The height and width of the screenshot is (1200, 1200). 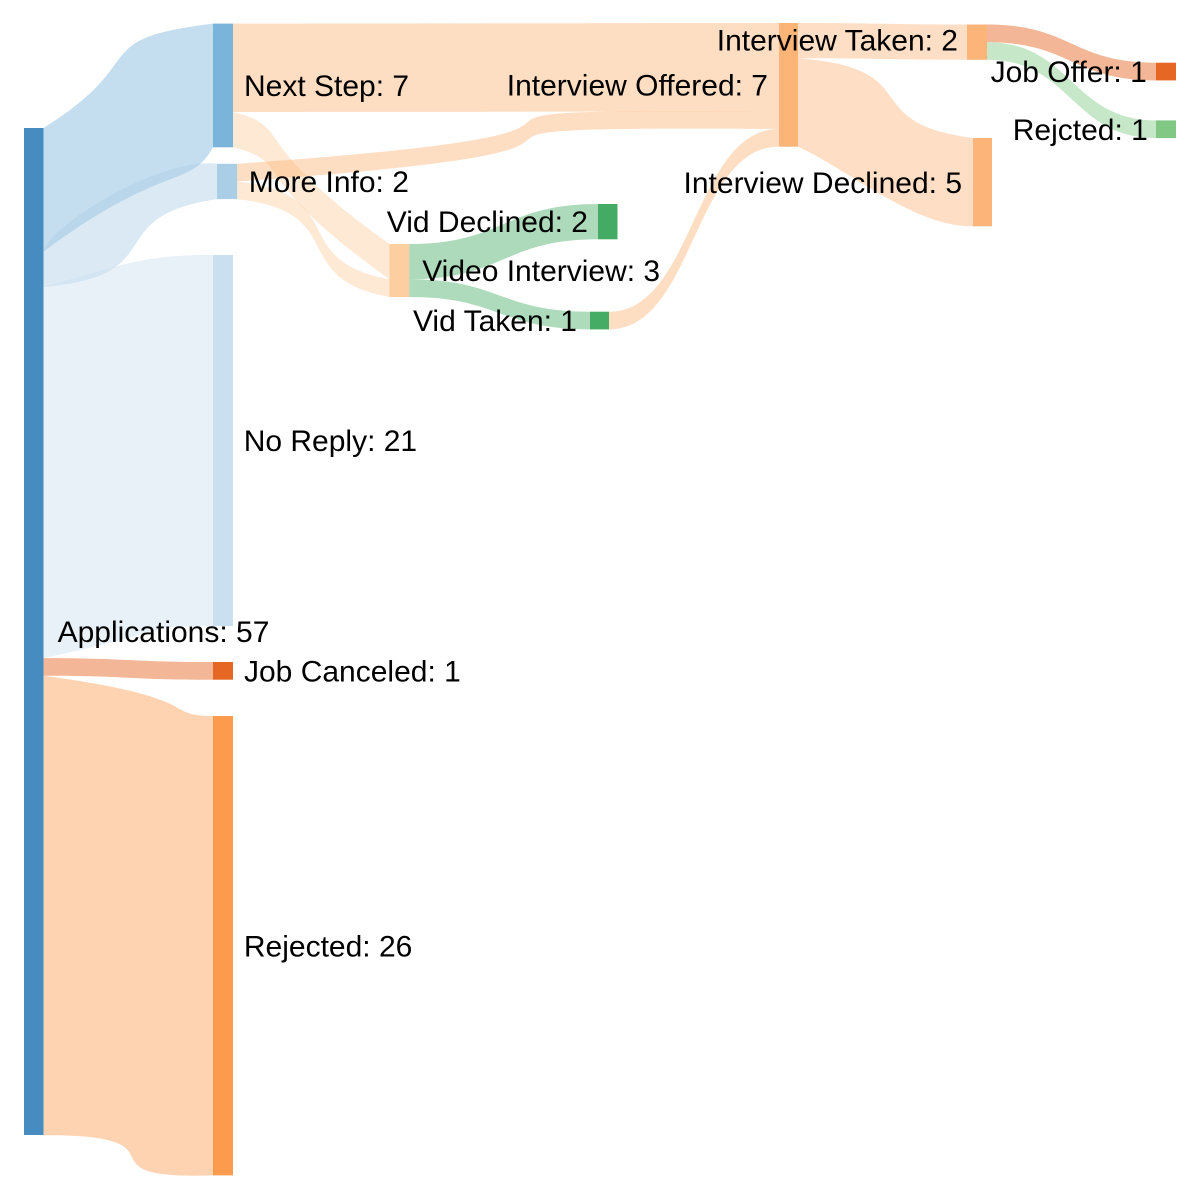 I want to click on svg-text: Rejected: 26, so click(x=328, y=946).